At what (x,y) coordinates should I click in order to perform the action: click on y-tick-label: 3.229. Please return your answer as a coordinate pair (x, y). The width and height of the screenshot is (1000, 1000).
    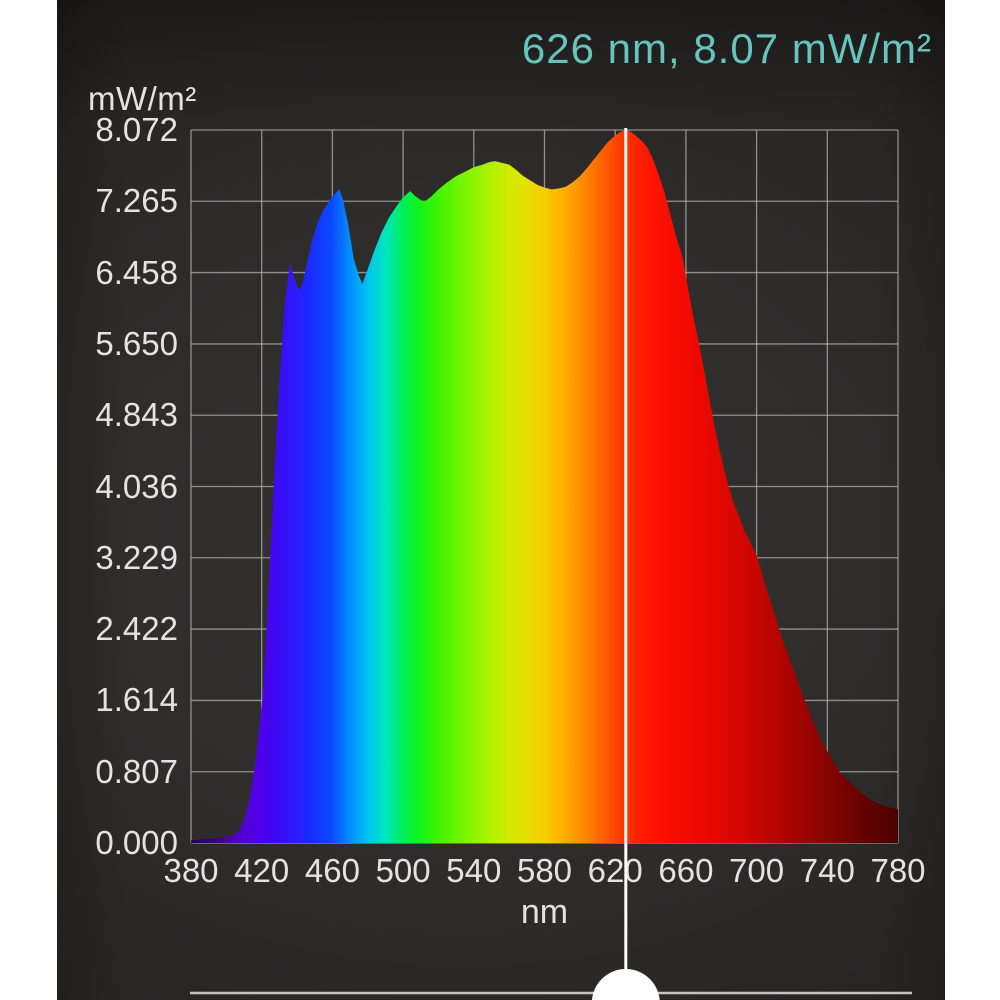
    Looking at the image, I should click on (136, 557).